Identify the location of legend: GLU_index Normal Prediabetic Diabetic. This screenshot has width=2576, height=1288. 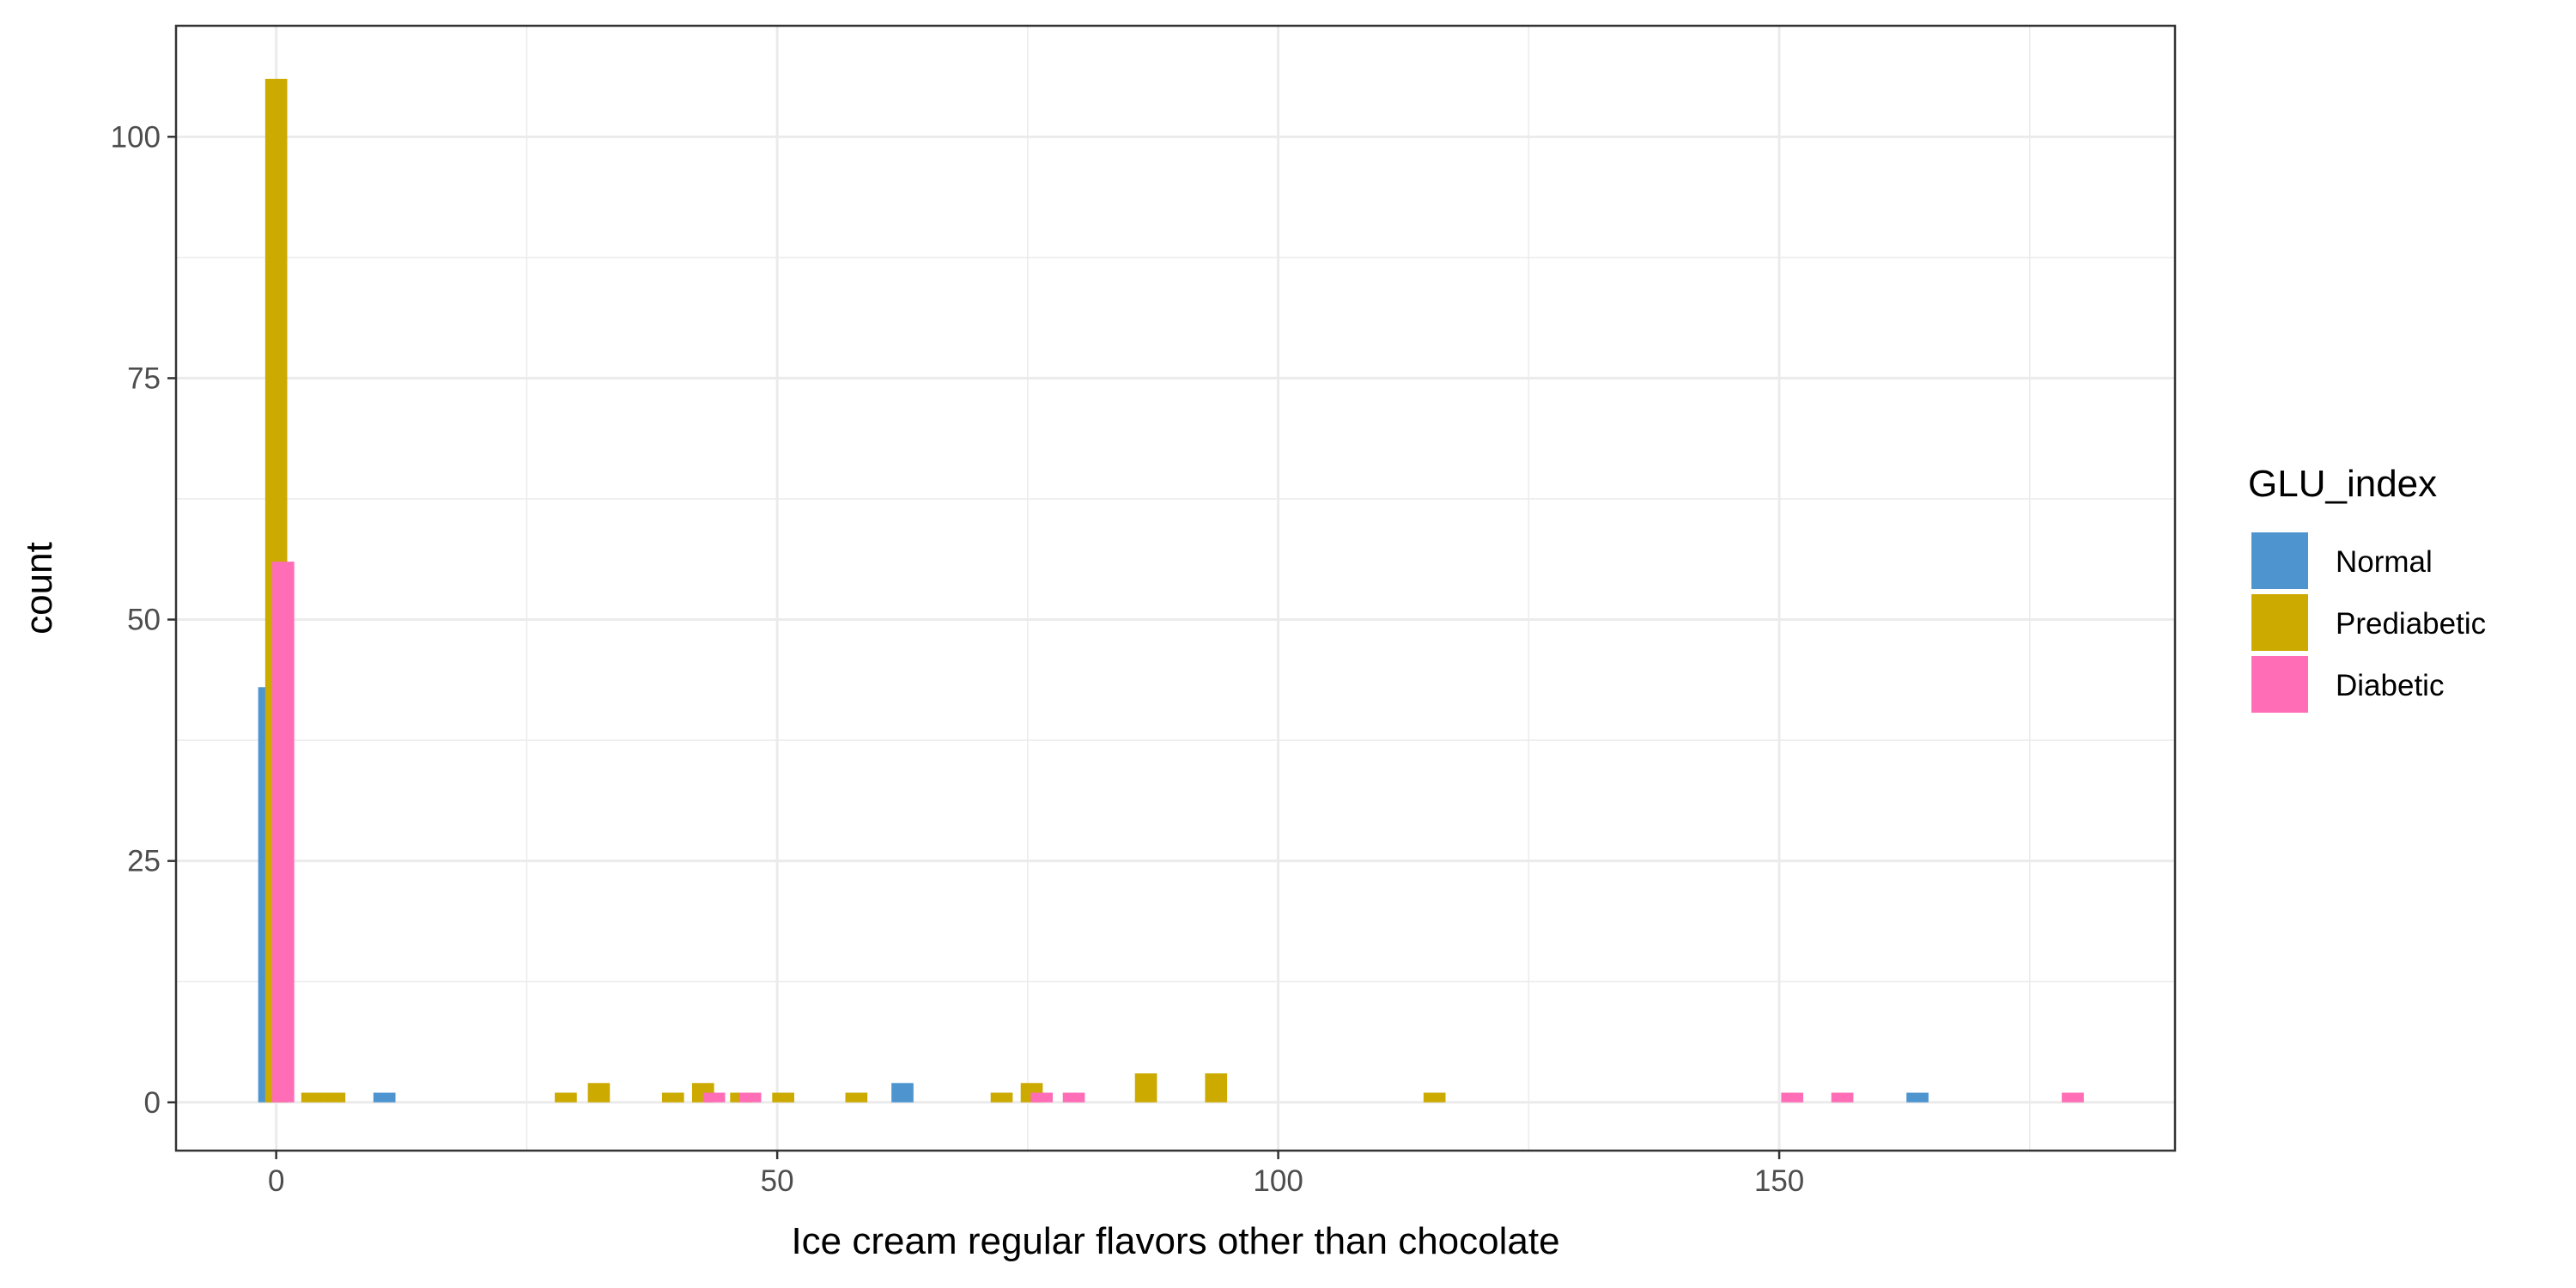
(2367, 588).